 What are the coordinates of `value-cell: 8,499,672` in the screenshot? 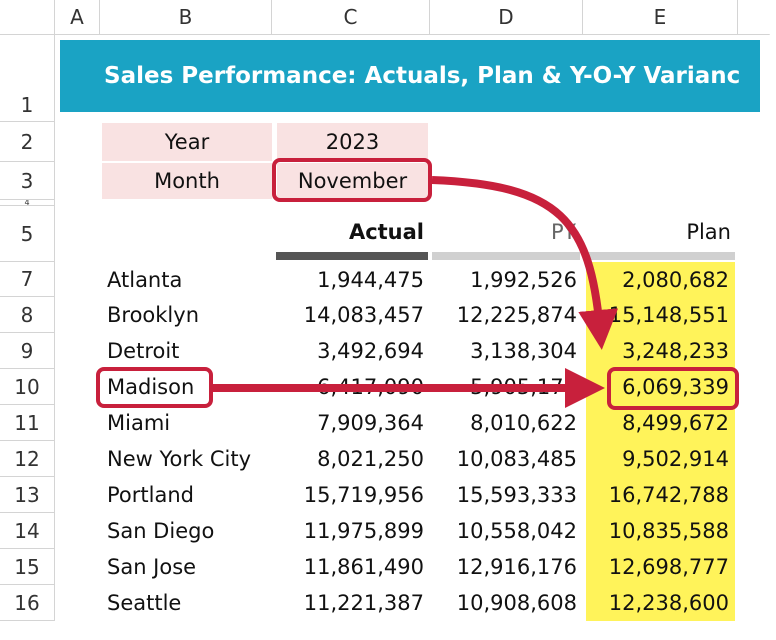 It's located at (675, 423).